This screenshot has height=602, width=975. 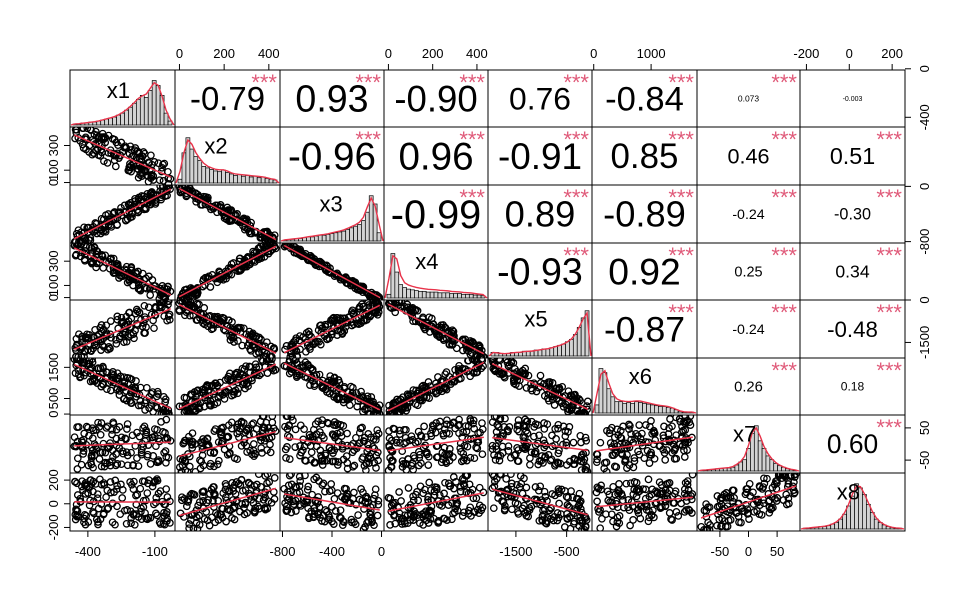 What do you see at coordinates (331, 502) in the screenshot?
I see `scatter-x8-x3` at bounding box center [331, 502].